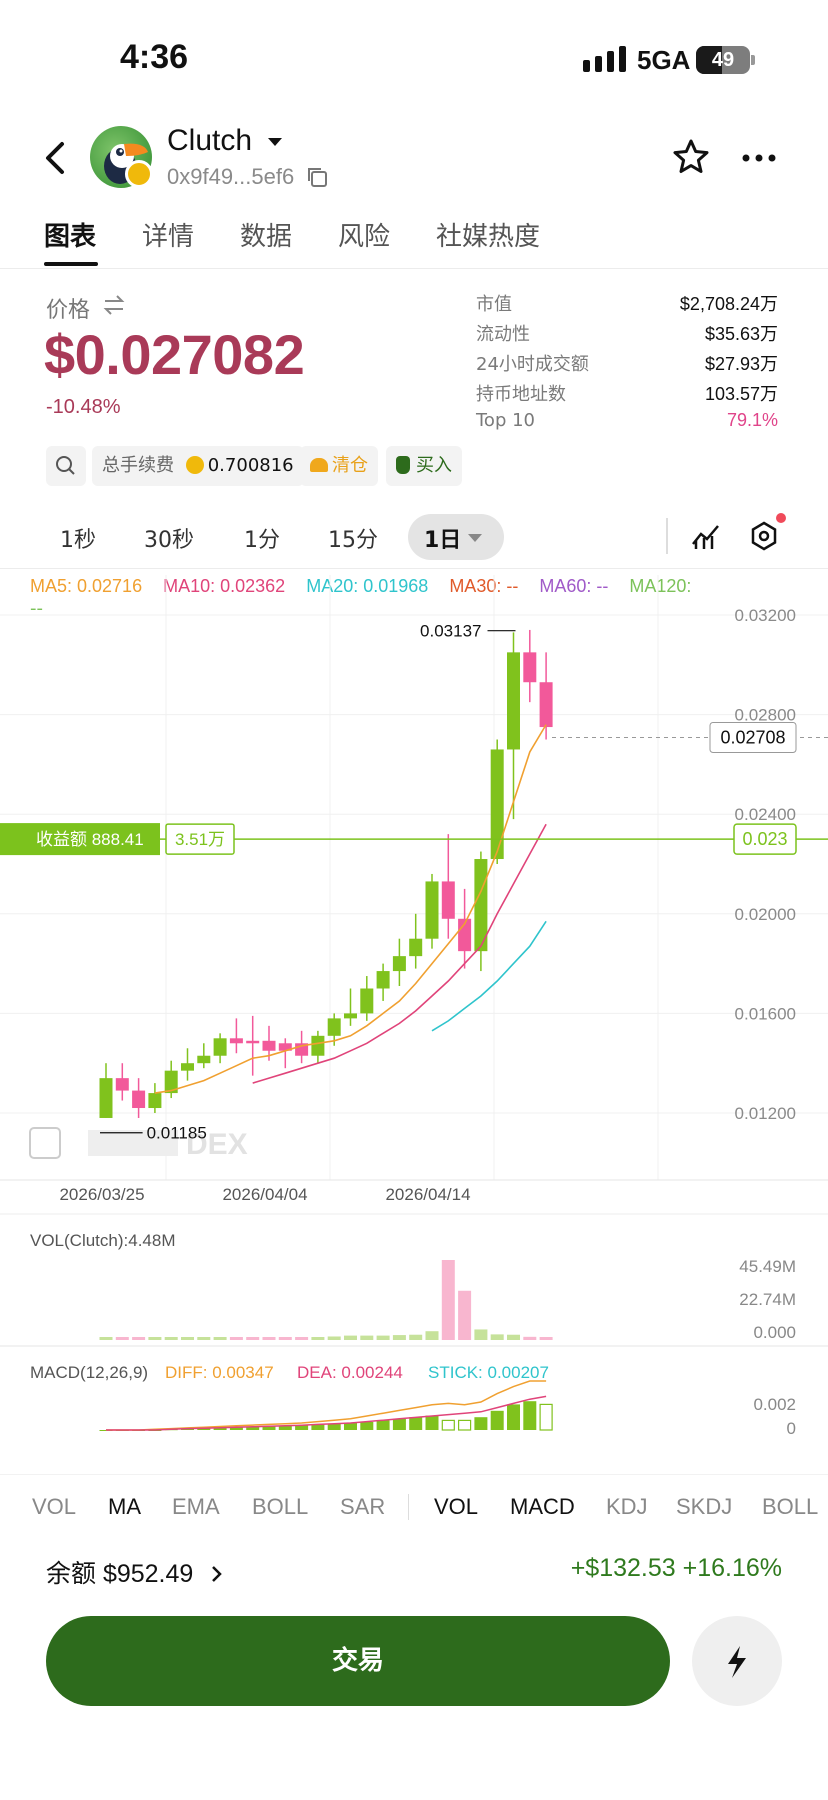 The image size is (828, 1800). I want to click on fee-chip: 总手续费 0.700816, so click(198, 466).